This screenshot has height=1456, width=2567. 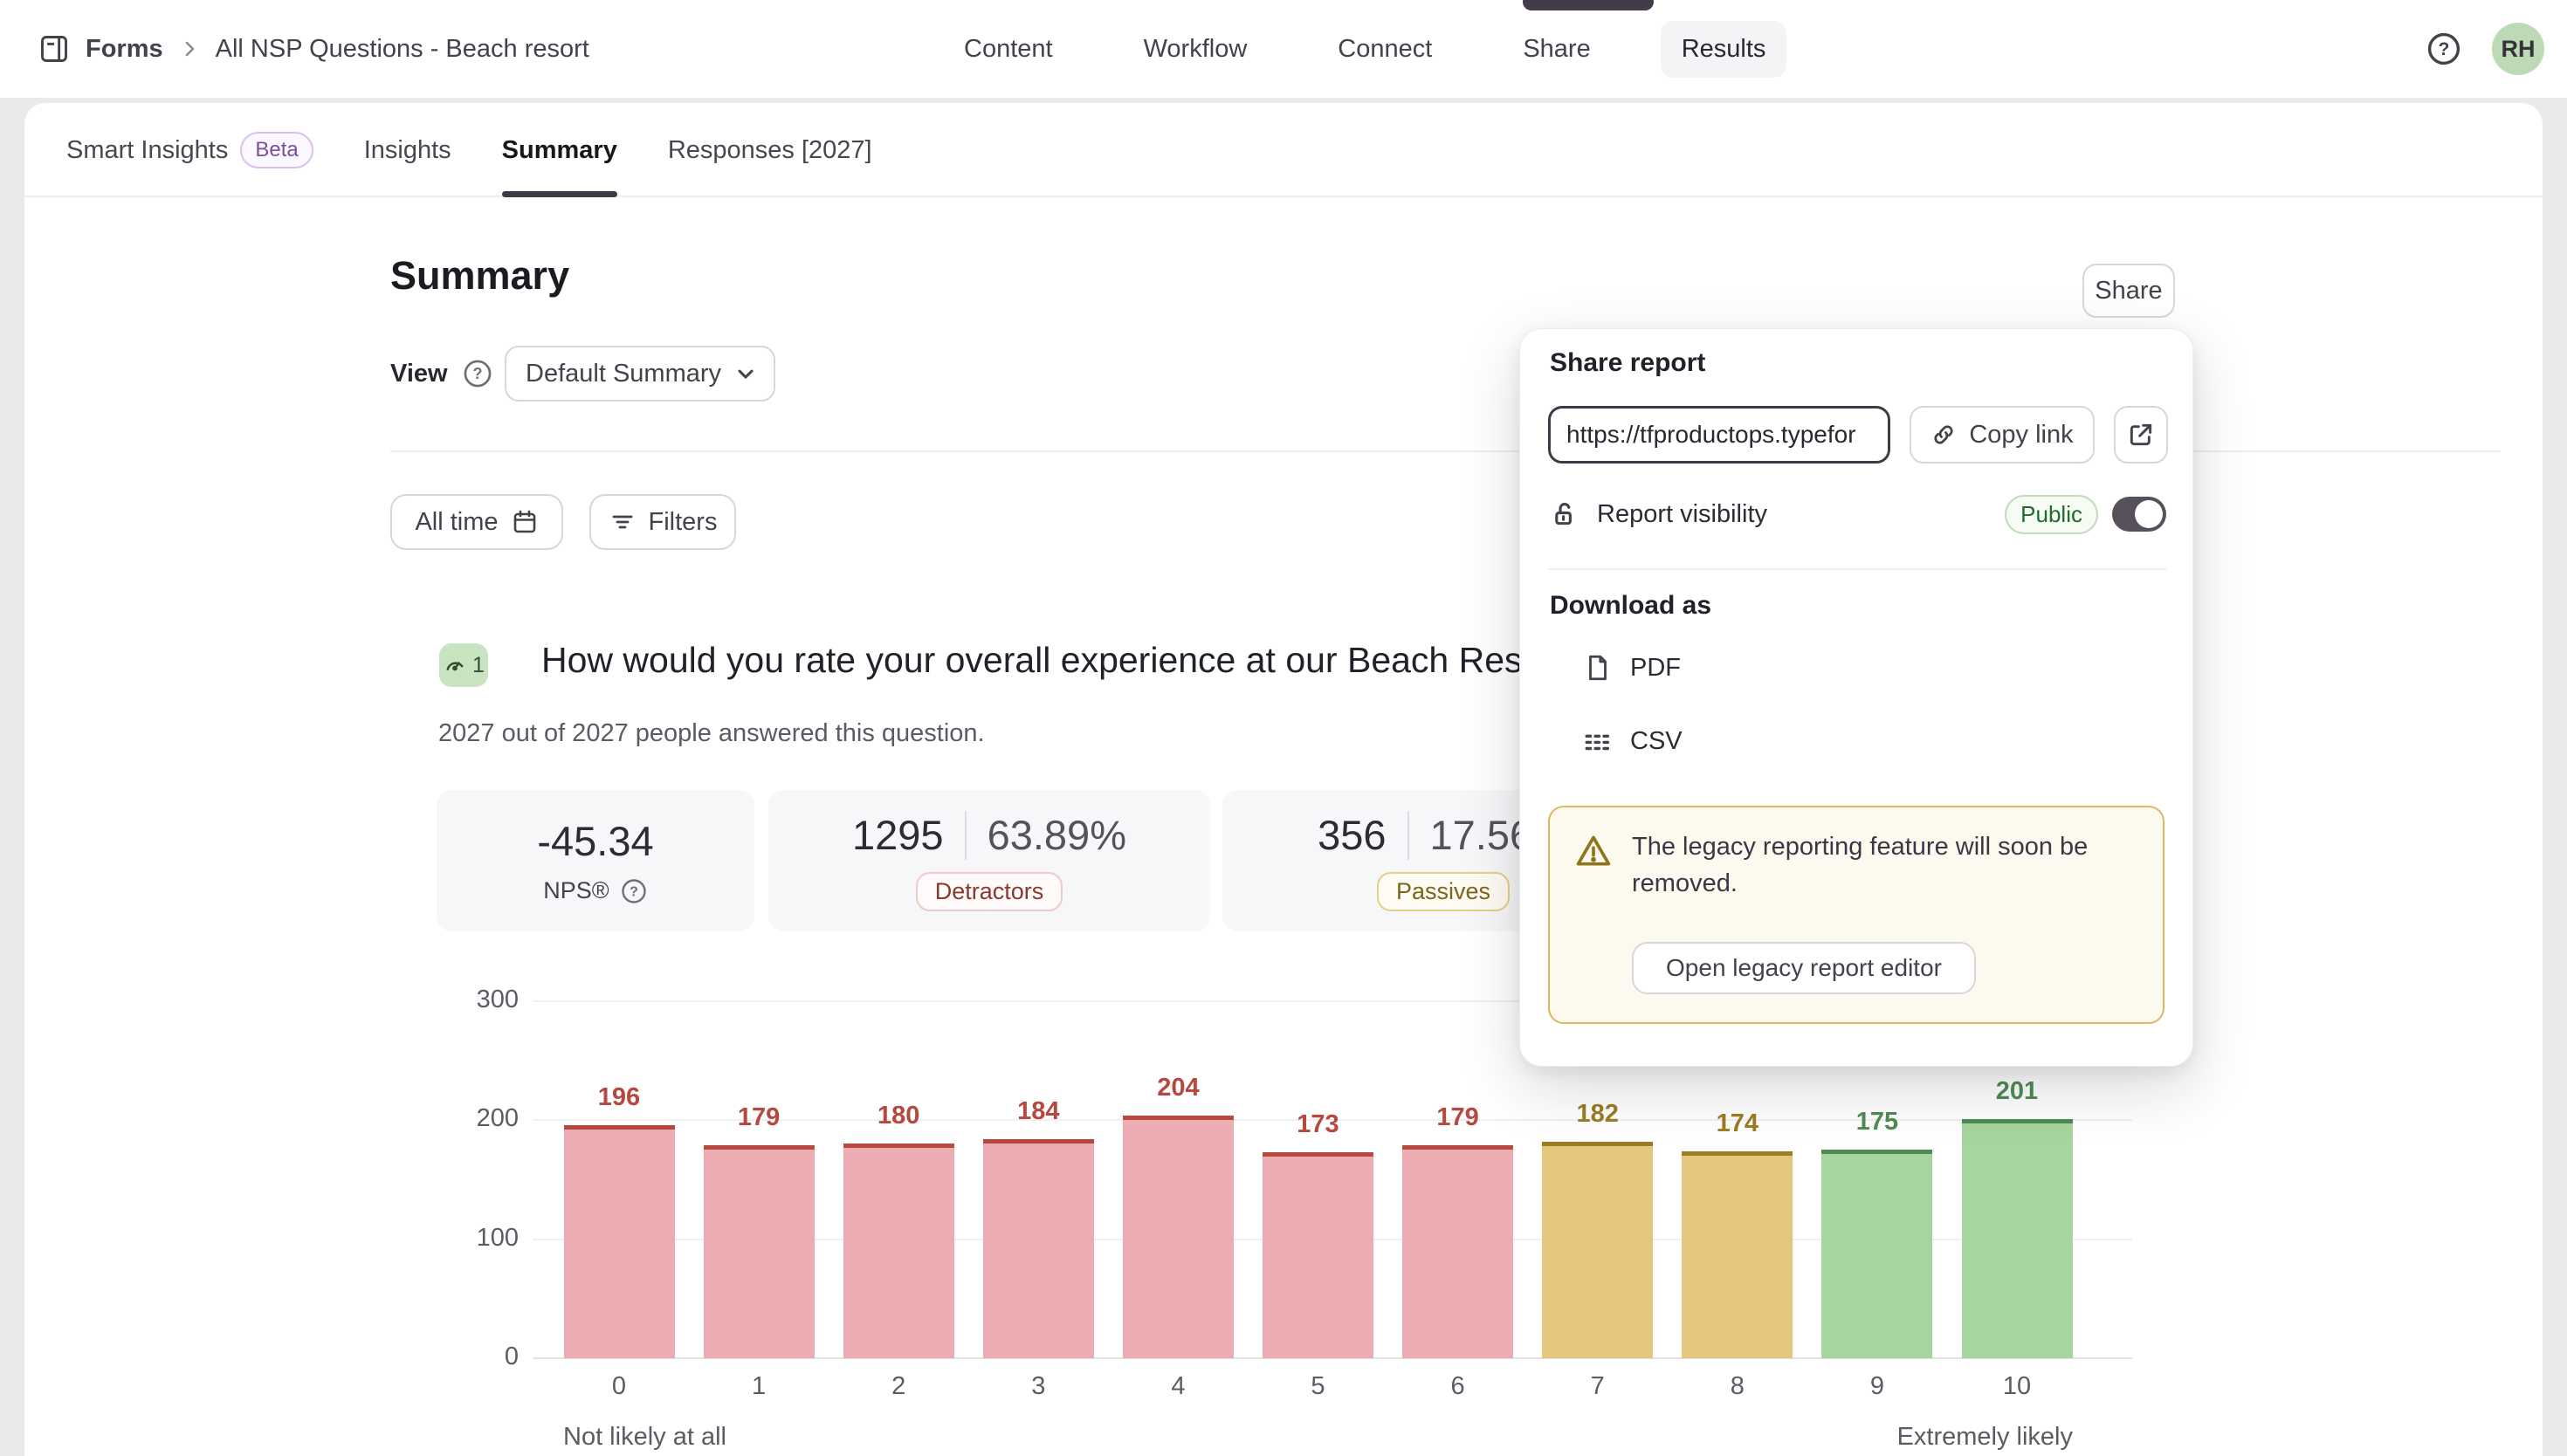 I want to click on xtick-9: 9, so click(x=1876, y=1386).